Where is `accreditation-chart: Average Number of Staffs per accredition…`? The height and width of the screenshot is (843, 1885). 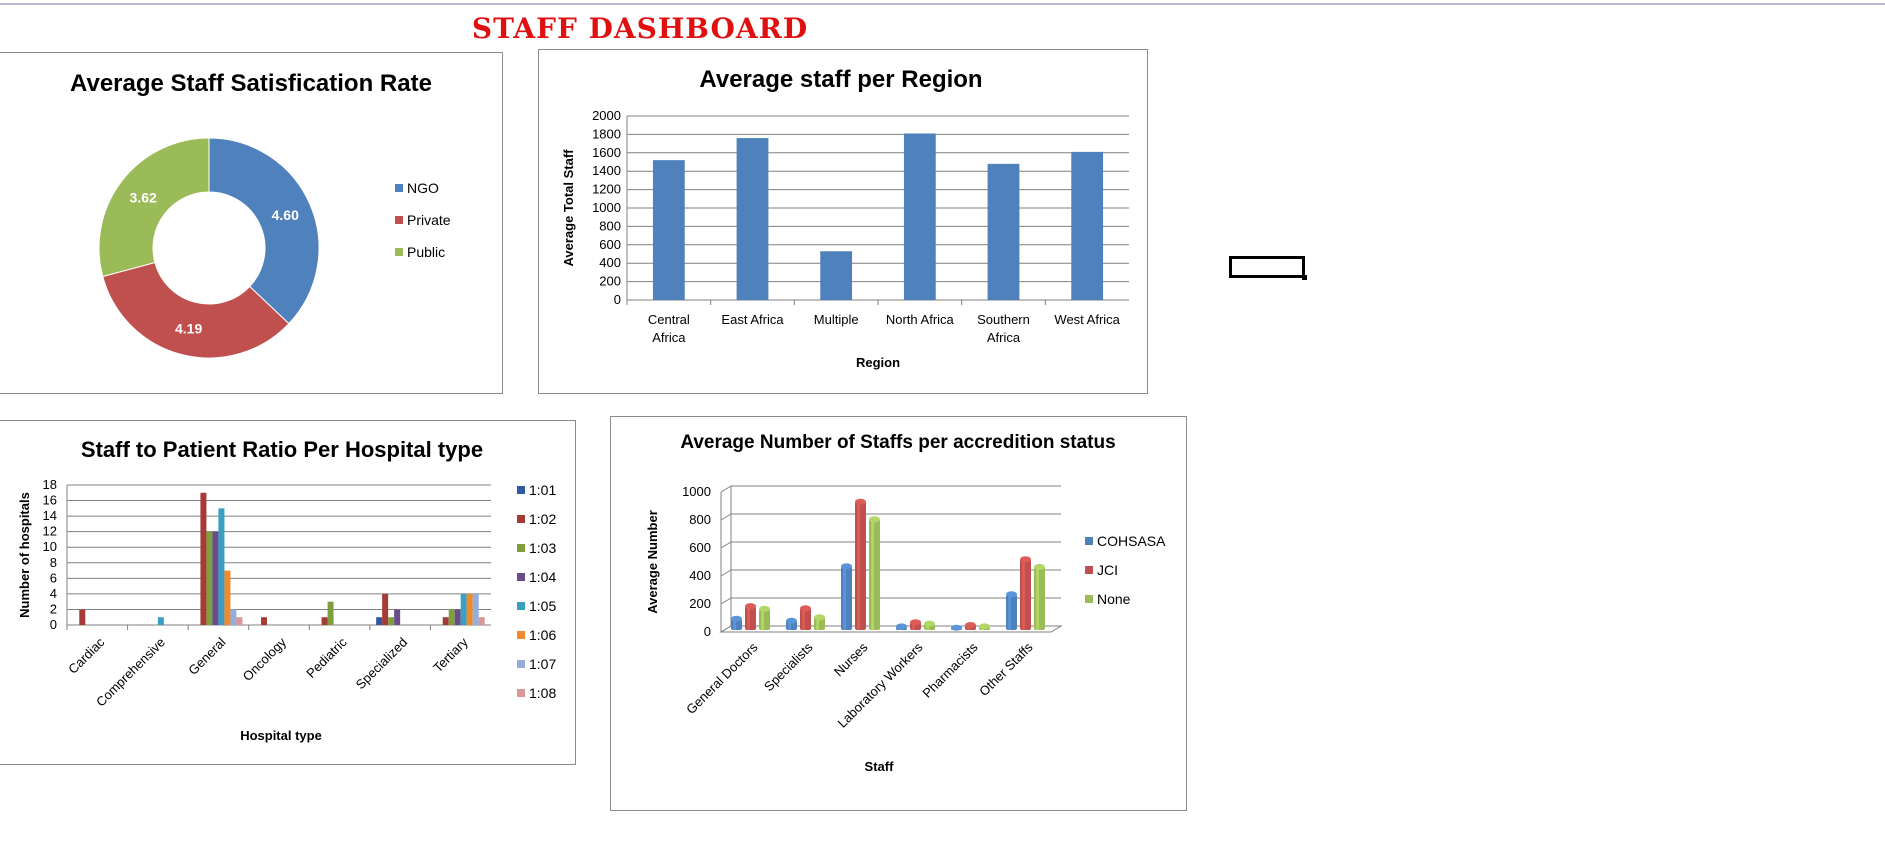
accreditation-chart: Average Number of Staffs per accredition… is located at coordinates (905, 603).